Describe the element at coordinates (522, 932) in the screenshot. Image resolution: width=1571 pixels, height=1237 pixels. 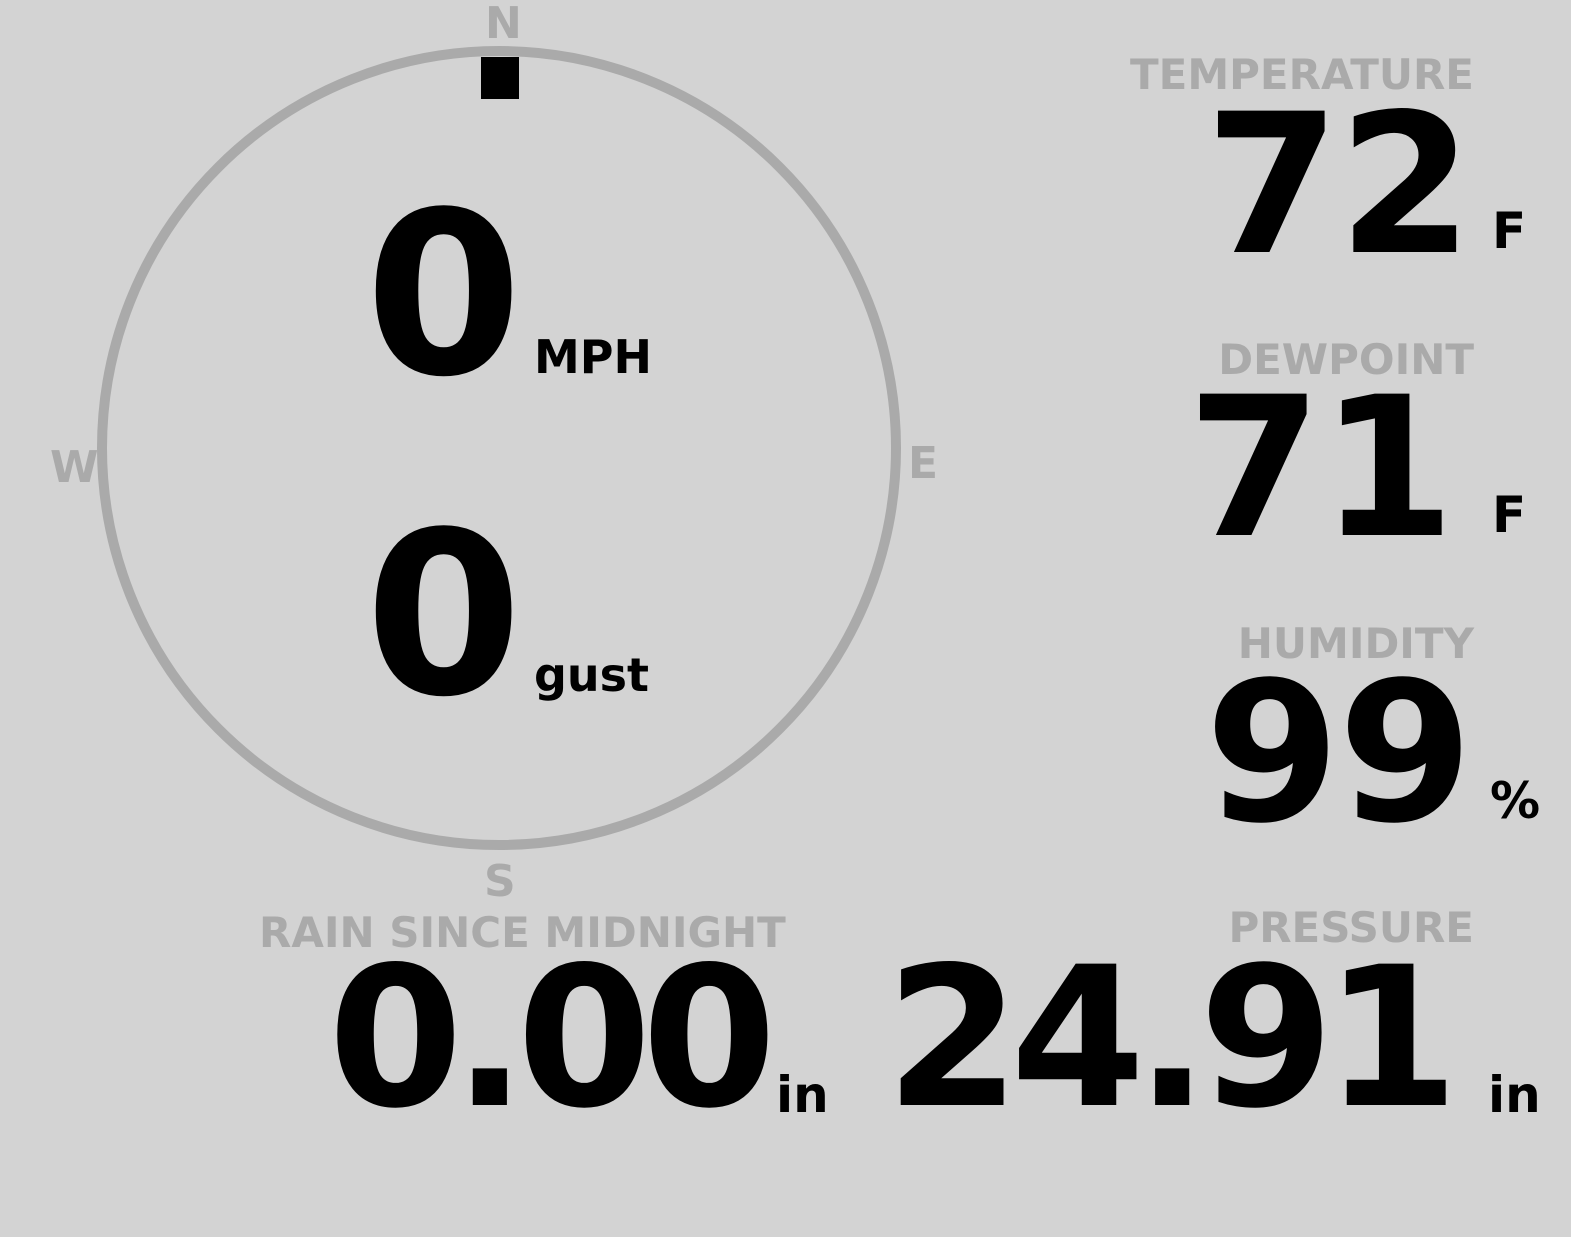
I see `rain-label: RAIN SINCE MIDNIGHT` at that location.